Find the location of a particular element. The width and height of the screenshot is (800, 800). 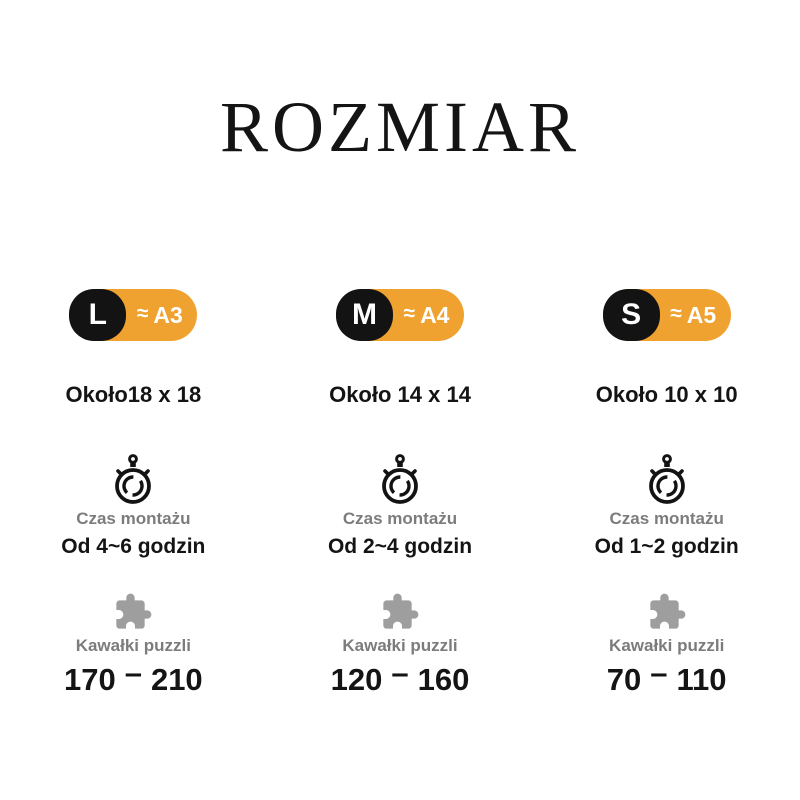

pieces-min: 170 is located at coordinates (89, 680).